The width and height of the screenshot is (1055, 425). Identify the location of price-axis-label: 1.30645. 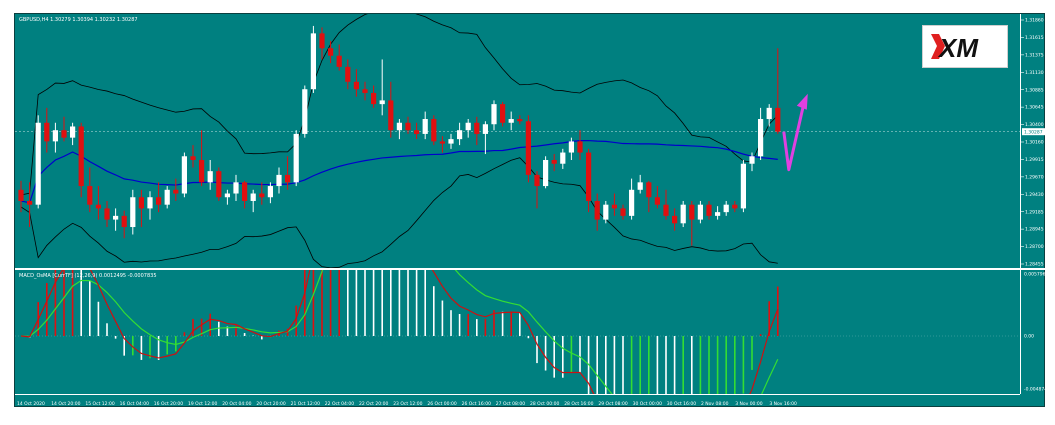
(1034, 108).